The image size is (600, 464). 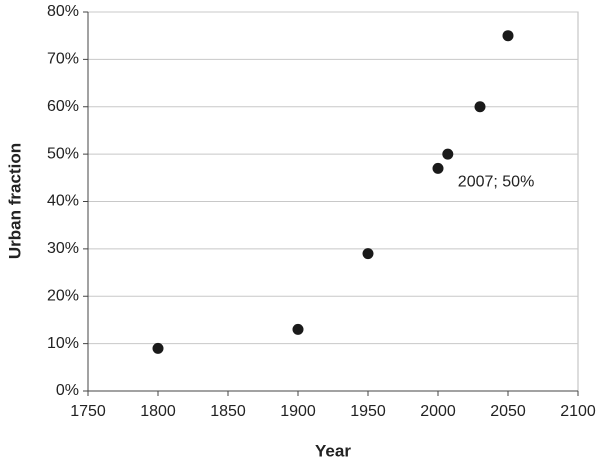 What do you see at coordinates (496, 181) in the screenshot?
I see `annotation: 2007; 50%` at bounding box center [496, 181].